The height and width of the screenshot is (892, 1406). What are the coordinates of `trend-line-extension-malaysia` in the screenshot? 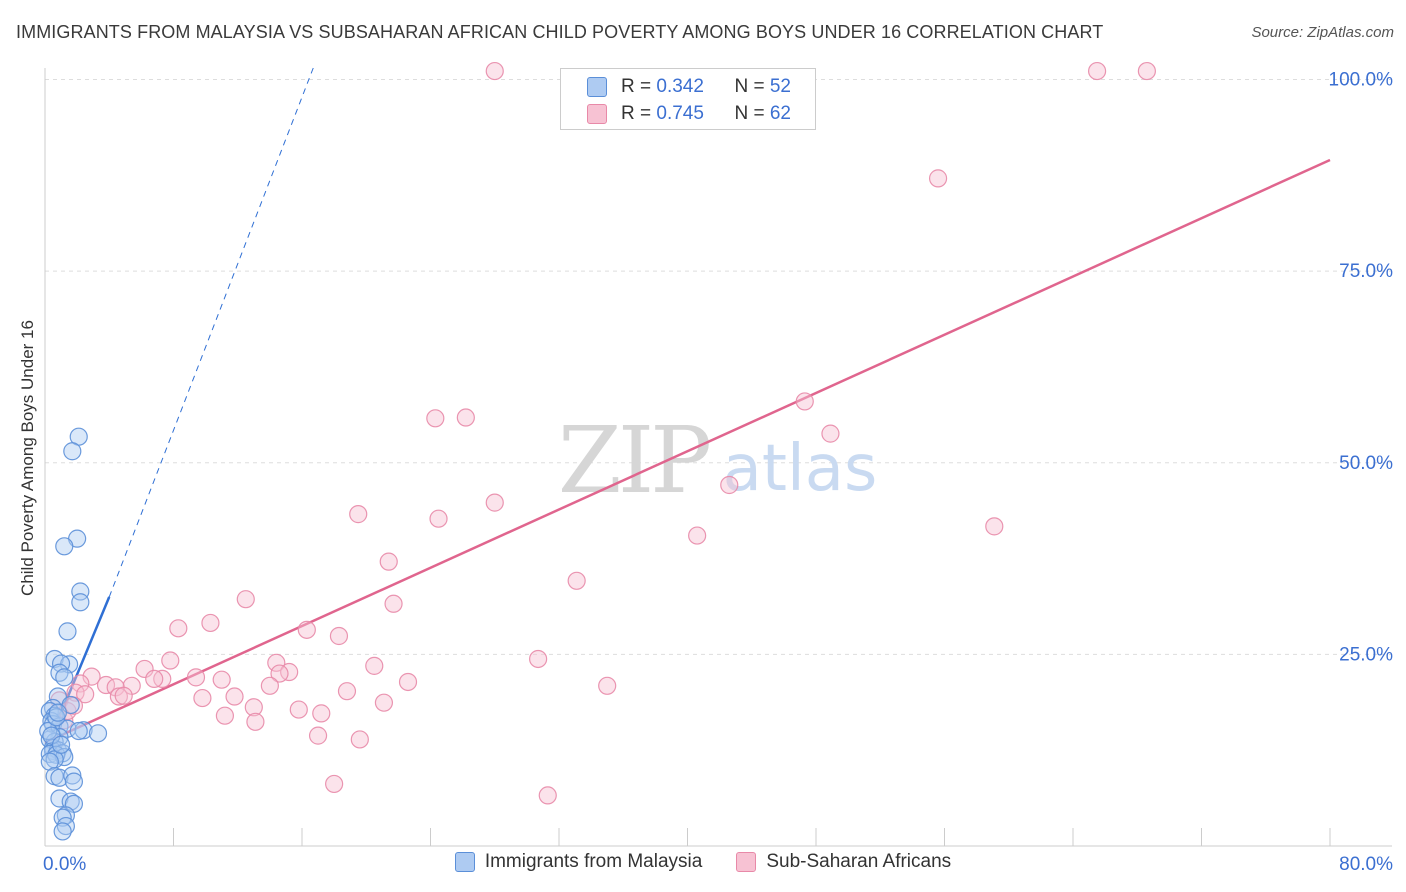 It's located at (211, 332).